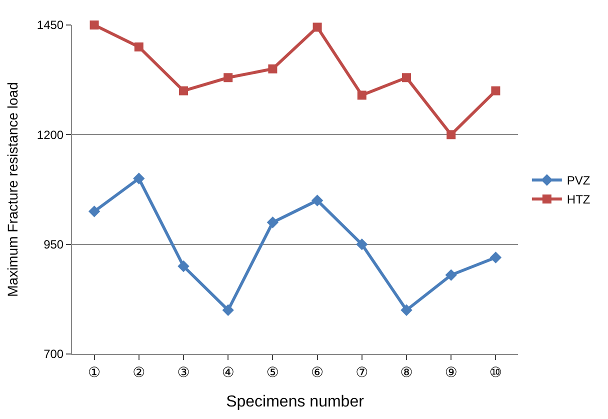 The height and width of the screenshot is (419, 608). What do you see at coordinates (578, 181) in the screenshot?
I see `legend-label: PVZ` at bounding box center [578, 181].